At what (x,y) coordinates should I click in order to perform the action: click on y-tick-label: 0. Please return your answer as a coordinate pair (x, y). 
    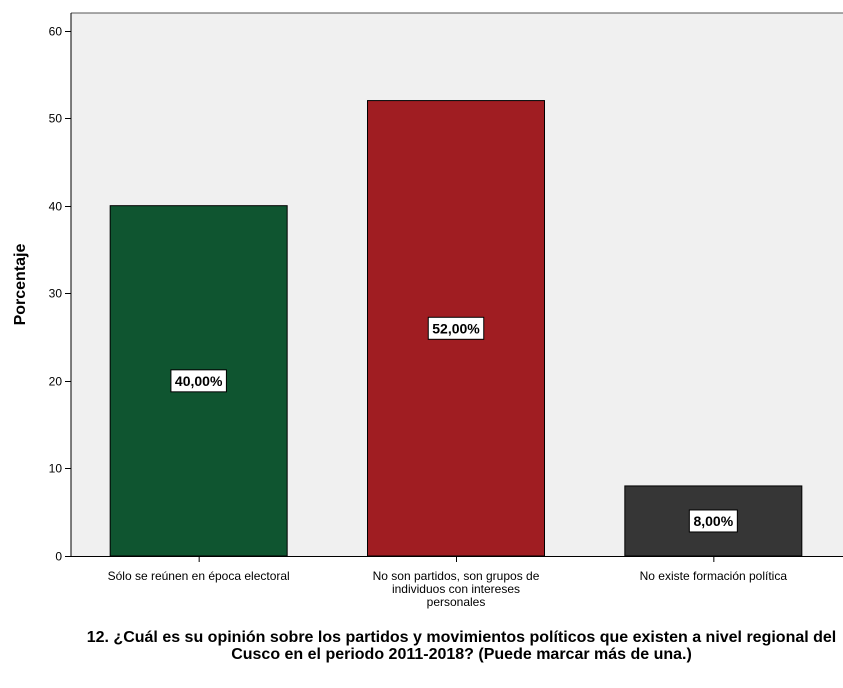
    Looking at the image, I should click on (58, 557).